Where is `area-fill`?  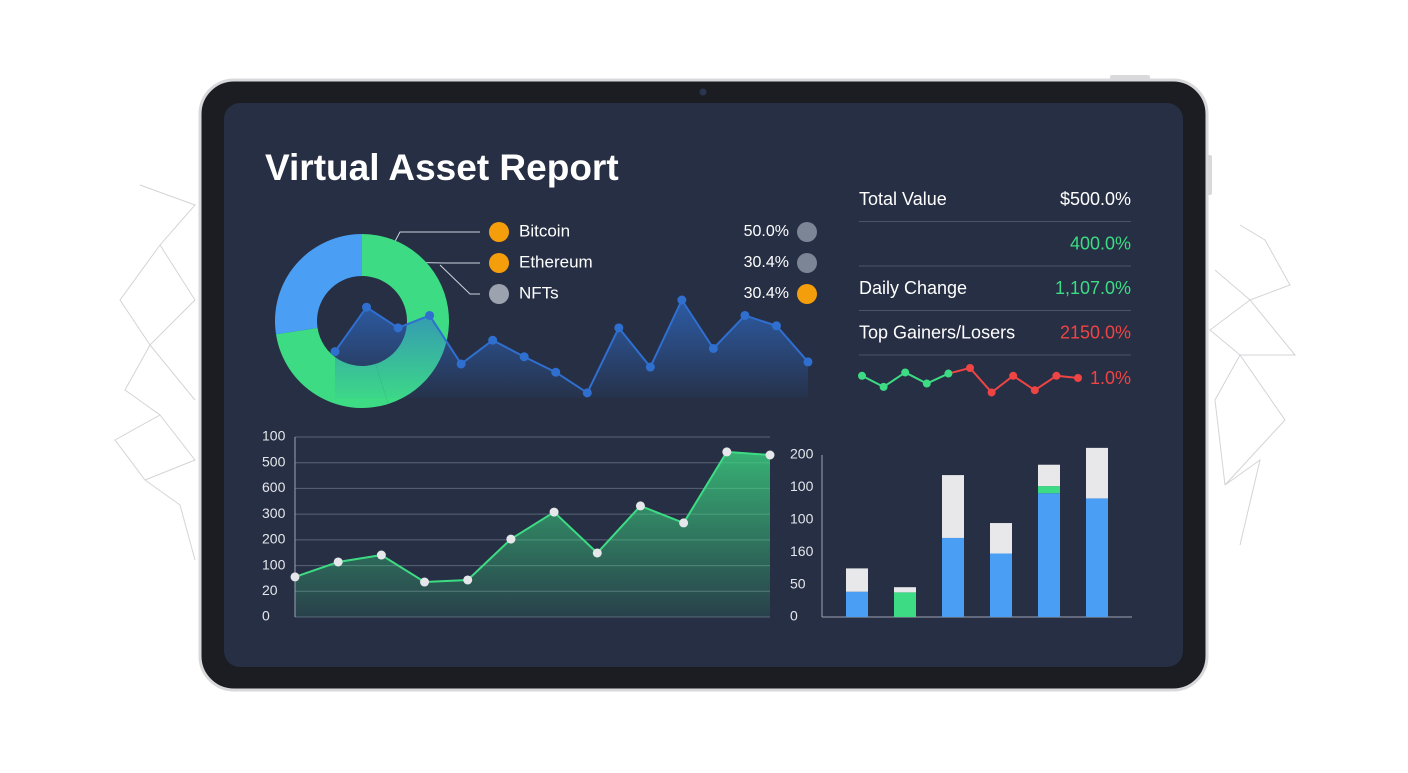
area-fill is located at coordinates (571, 349).